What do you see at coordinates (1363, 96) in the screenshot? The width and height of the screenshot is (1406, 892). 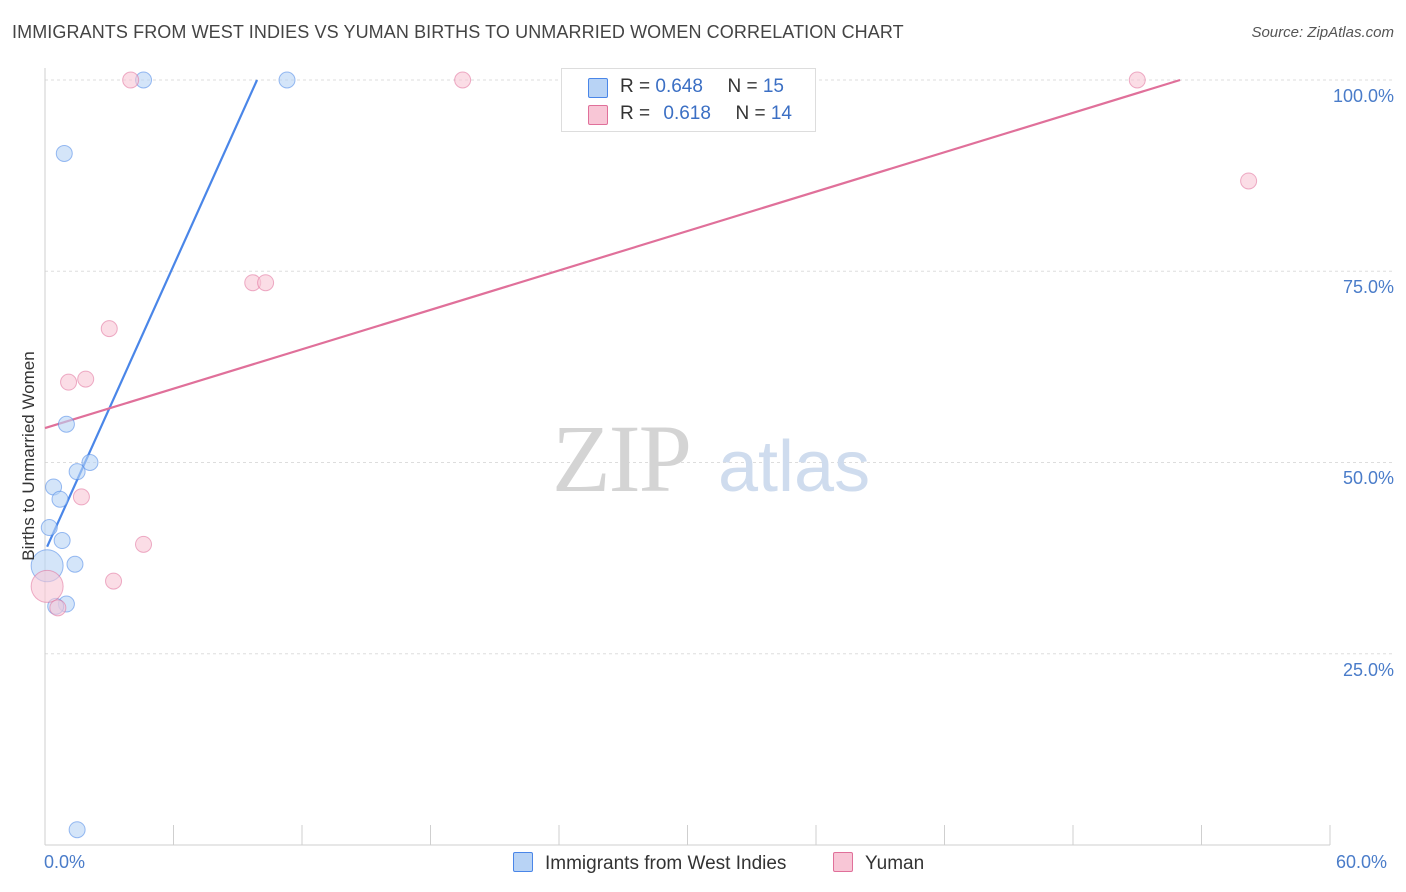 I see `y-tick-label: 100.0%` at bounding box center [1363, 96].